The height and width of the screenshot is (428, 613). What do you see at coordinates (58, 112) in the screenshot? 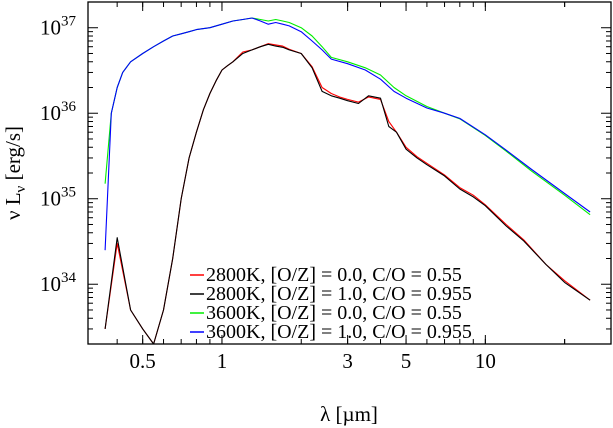
I see `y-tick-label: 1036` at bounding box center [58, 112].